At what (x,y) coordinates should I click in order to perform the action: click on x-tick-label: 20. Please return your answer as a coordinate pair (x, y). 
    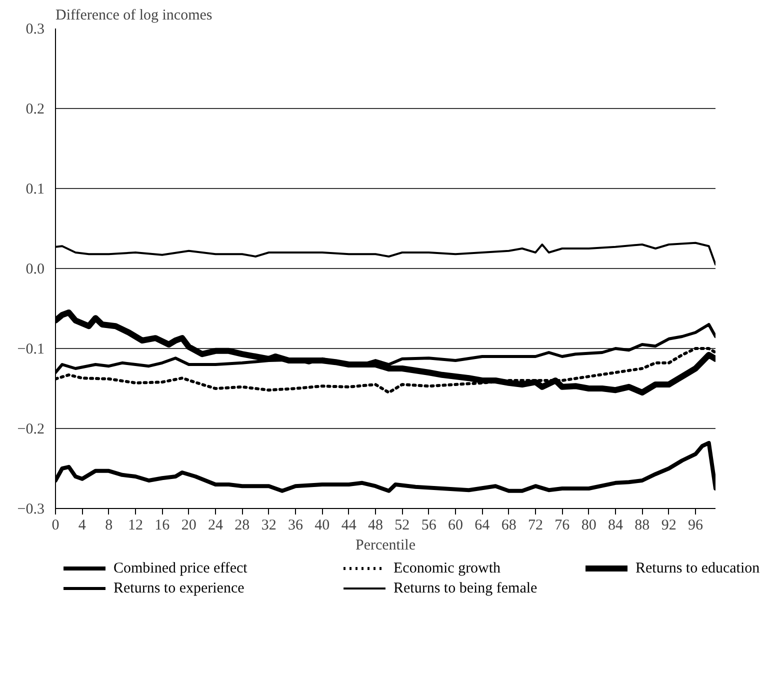
    Looking at the image, I should click on (188, 526).